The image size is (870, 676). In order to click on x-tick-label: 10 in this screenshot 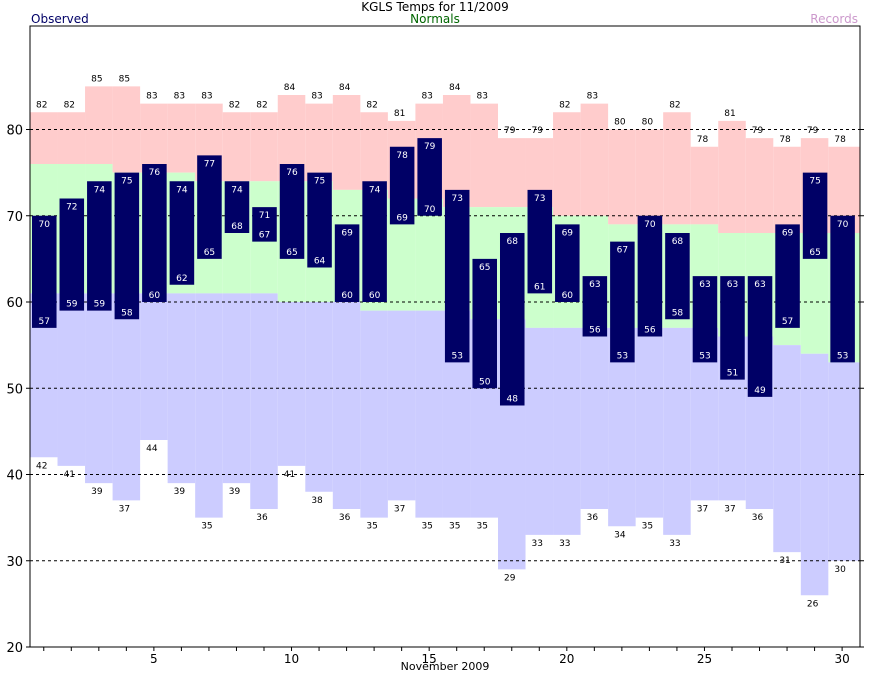, I will do `click(291, 659)`.